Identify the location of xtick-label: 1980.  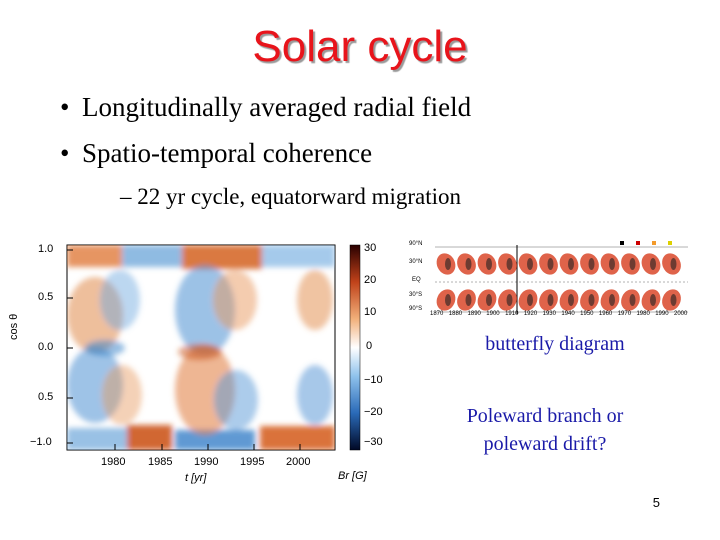
(113, 462).